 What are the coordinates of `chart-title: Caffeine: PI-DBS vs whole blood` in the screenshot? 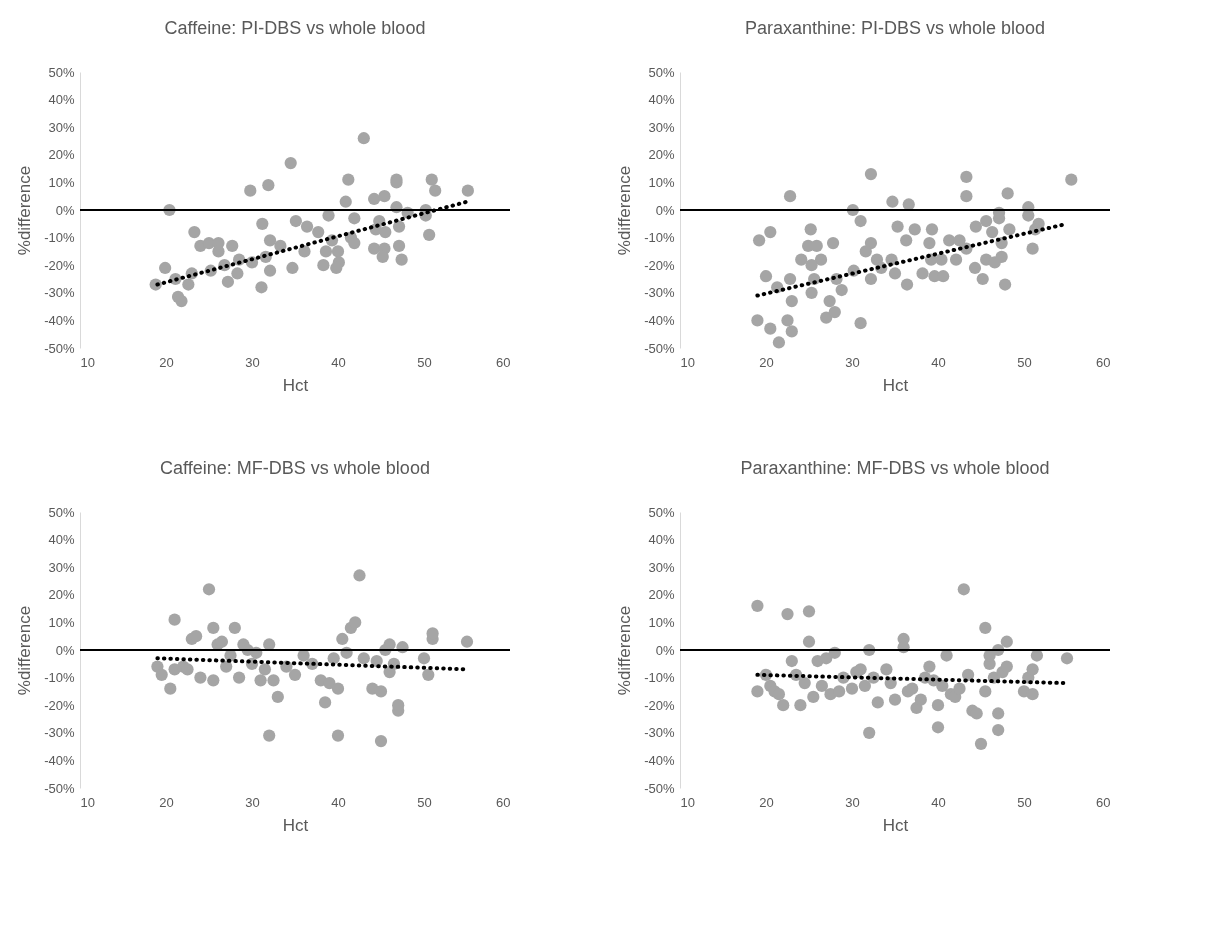 It's located at (295, 28).